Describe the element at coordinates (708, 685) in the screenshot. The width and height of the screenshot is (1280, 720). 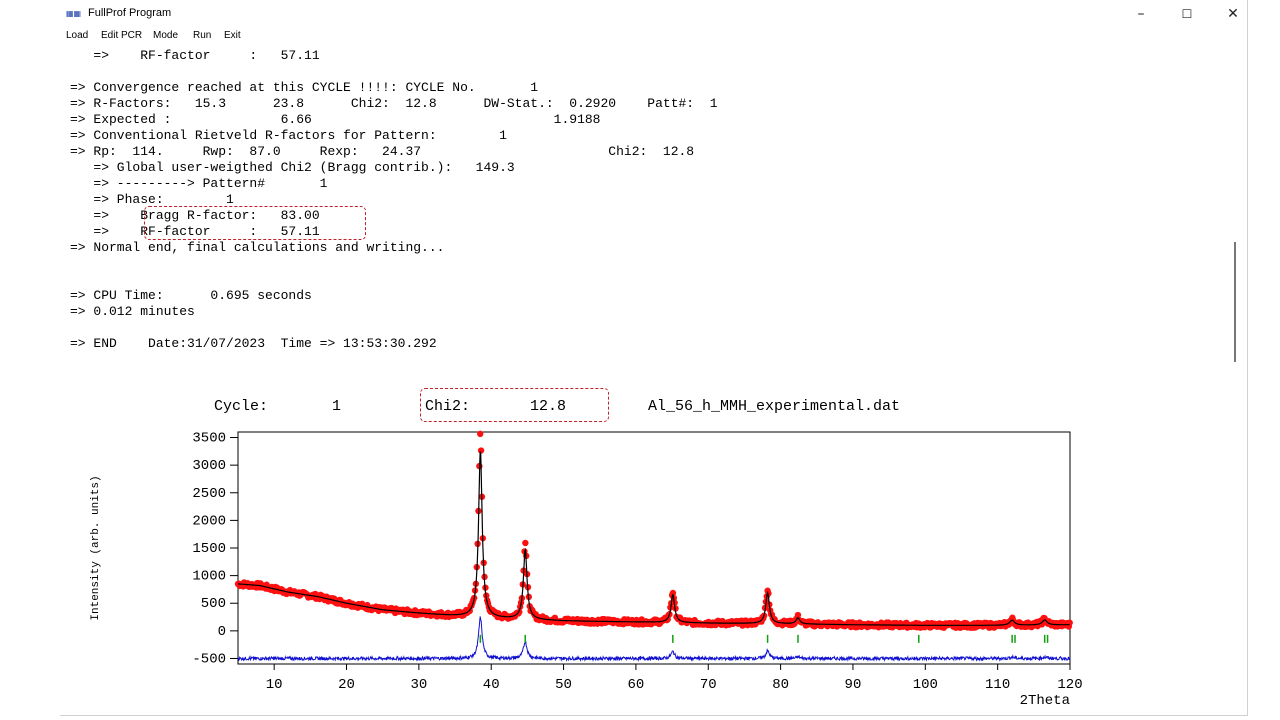
I see `x-tick-label: 70` at that location.